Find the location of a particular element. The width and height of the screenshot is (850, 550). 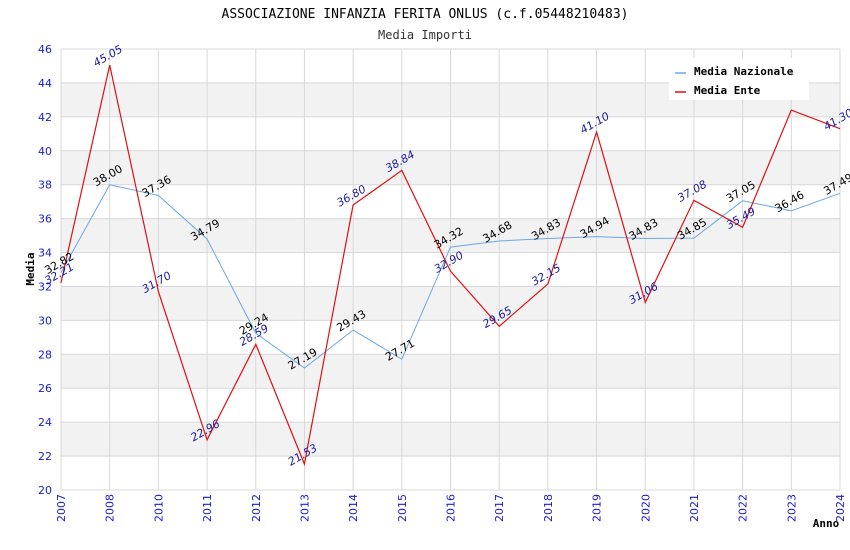

x-tick-label: 2024 is located at coordinates (840, 508).